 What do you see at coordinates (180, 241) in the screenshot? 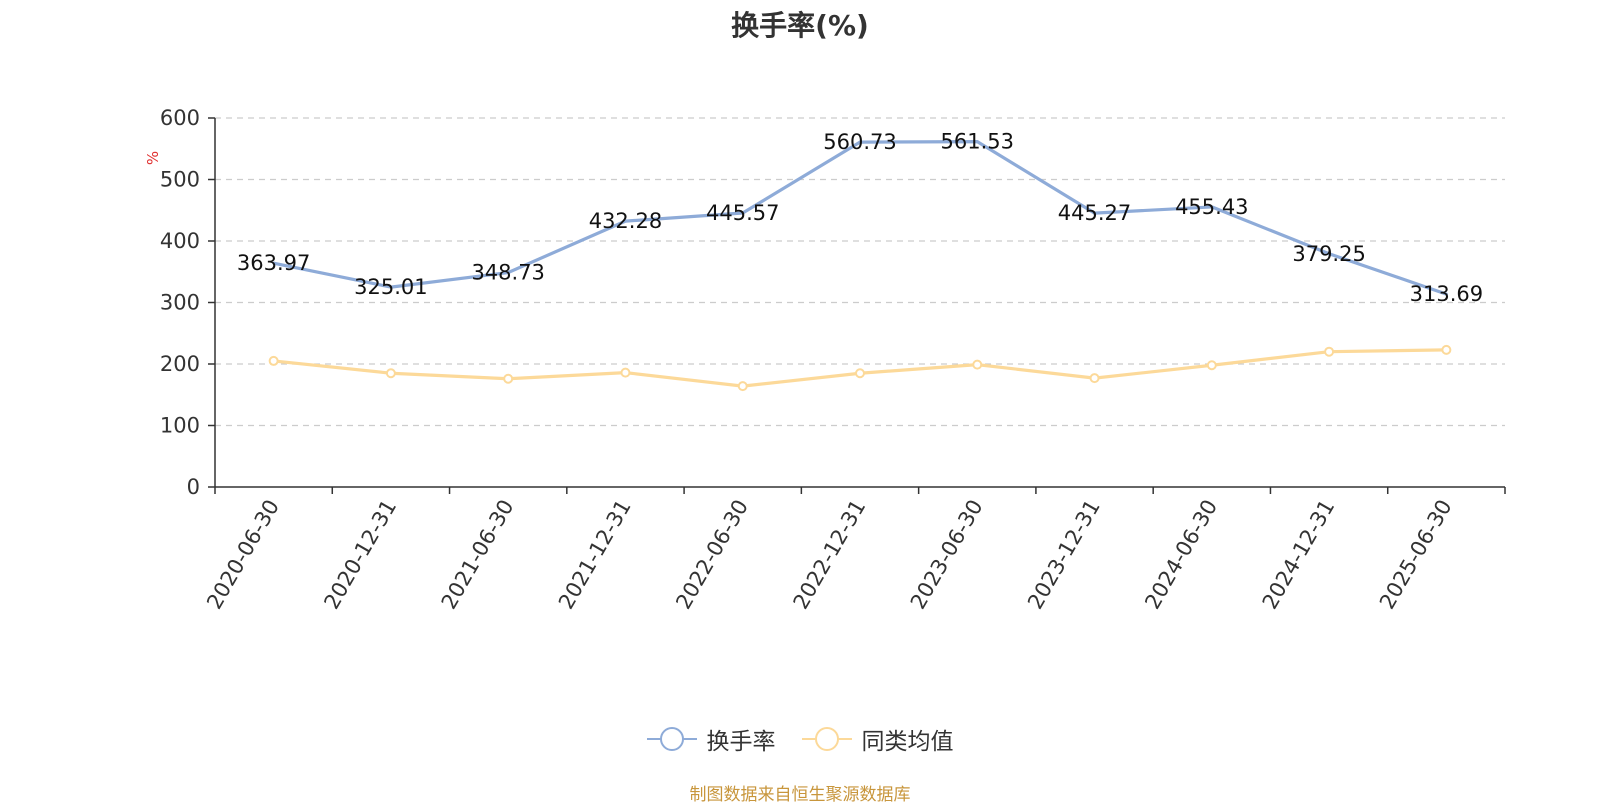
I see `y-tick-label-400: 400` at bounding box center [180, 241].